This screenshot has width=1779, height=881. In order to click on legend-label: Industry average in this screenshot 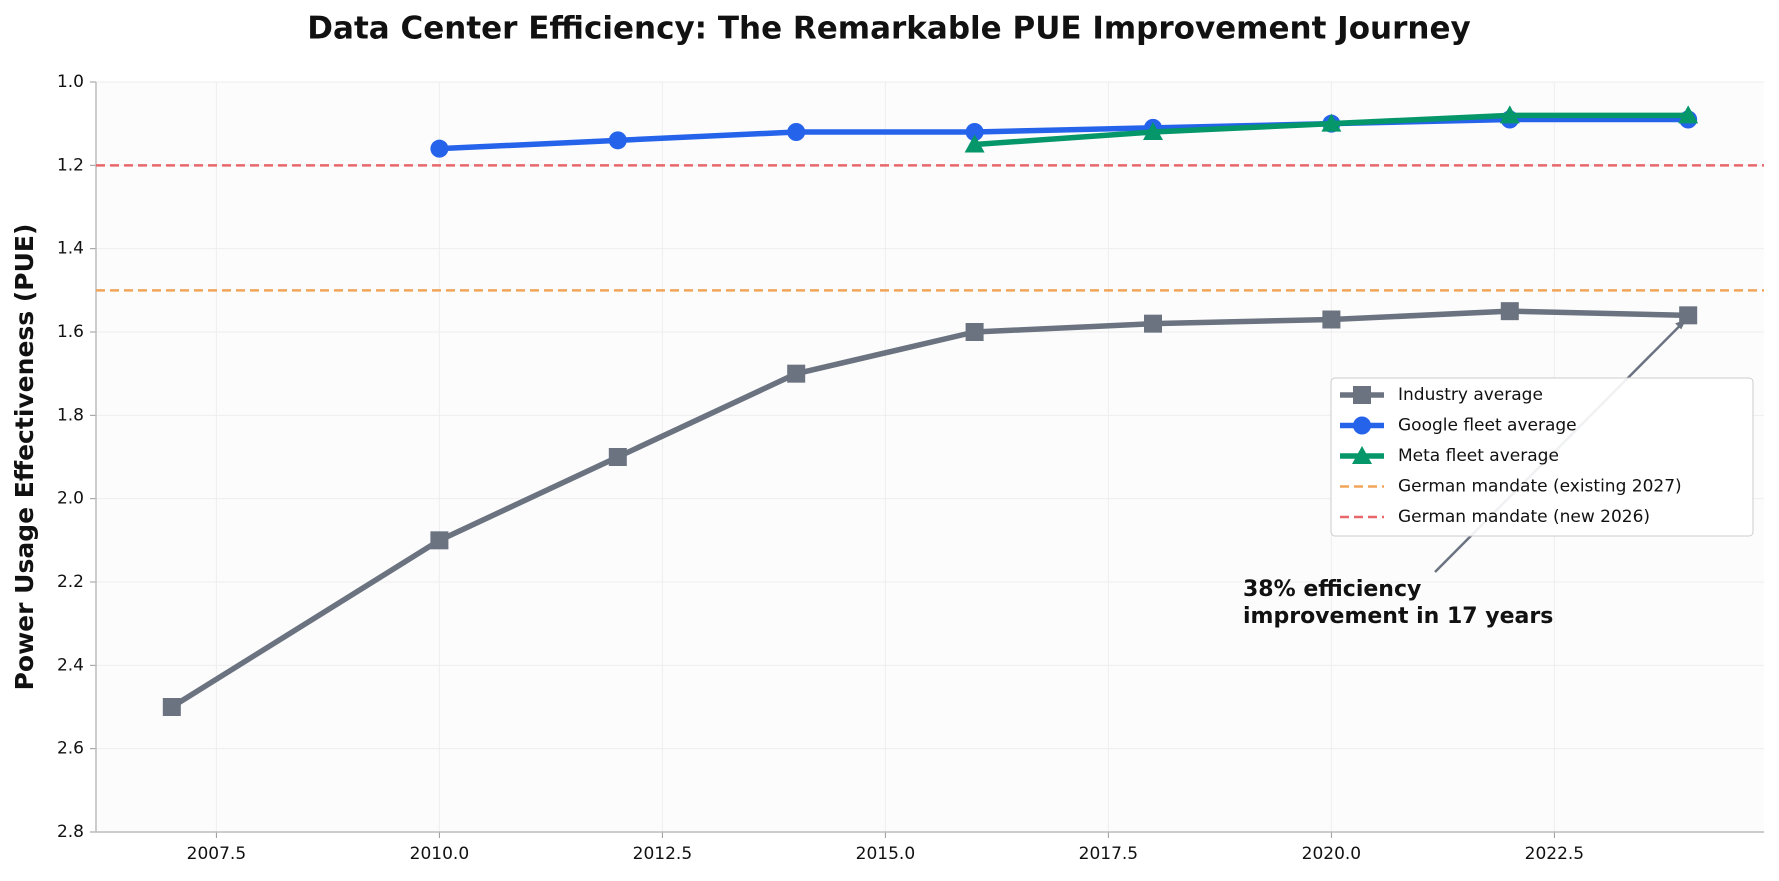, I will do `click(1470, 395)`.